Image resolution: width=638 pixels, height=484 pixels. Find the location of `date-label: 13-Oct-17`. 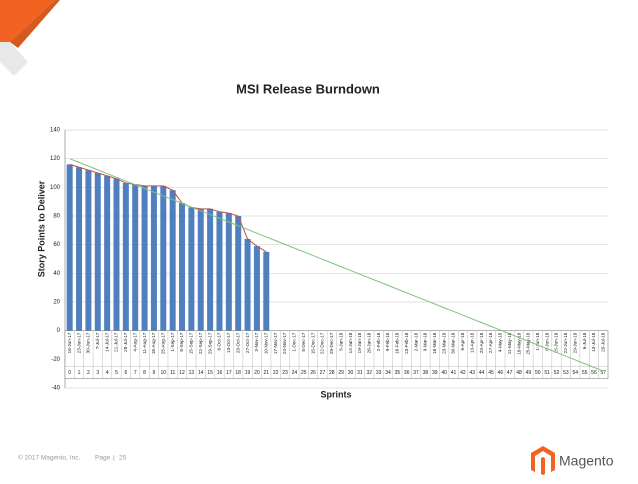

date-label: 13-Oct-17 is located at coordinates (228, 342).